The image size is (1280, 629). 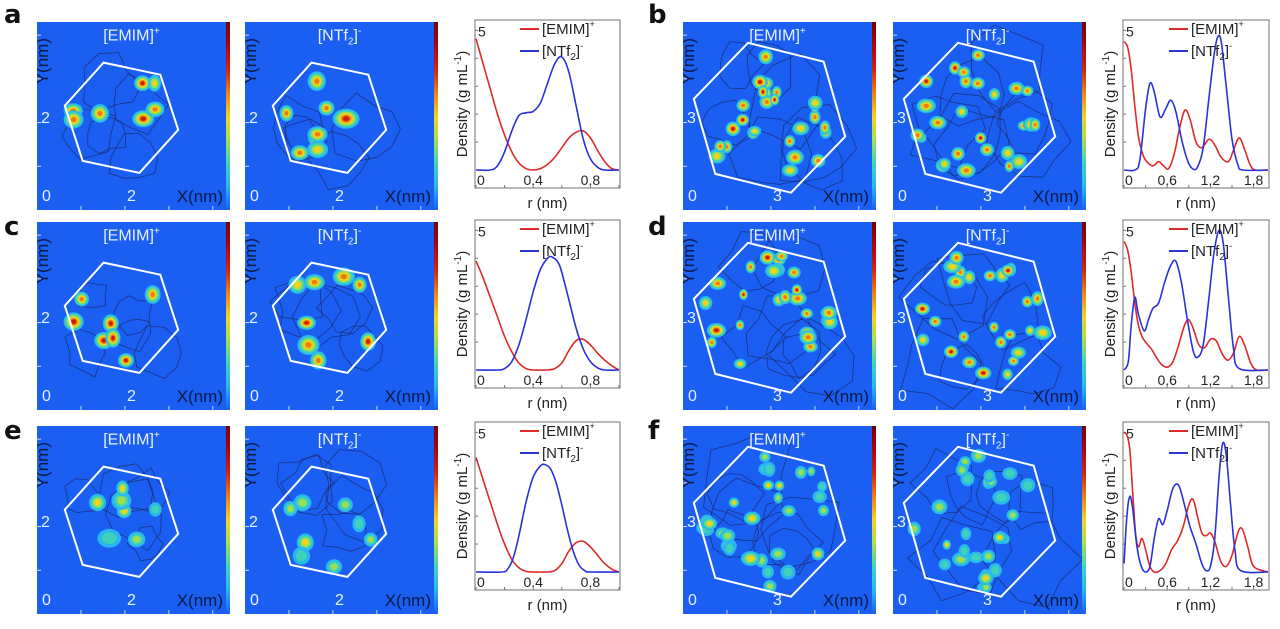 What do you see at coordinates (987, 316) in the screenshot?
I see `density-map: [NTf2]- Y(nm) 3 0 3 X(nm)` at bounding box center [987, 316].